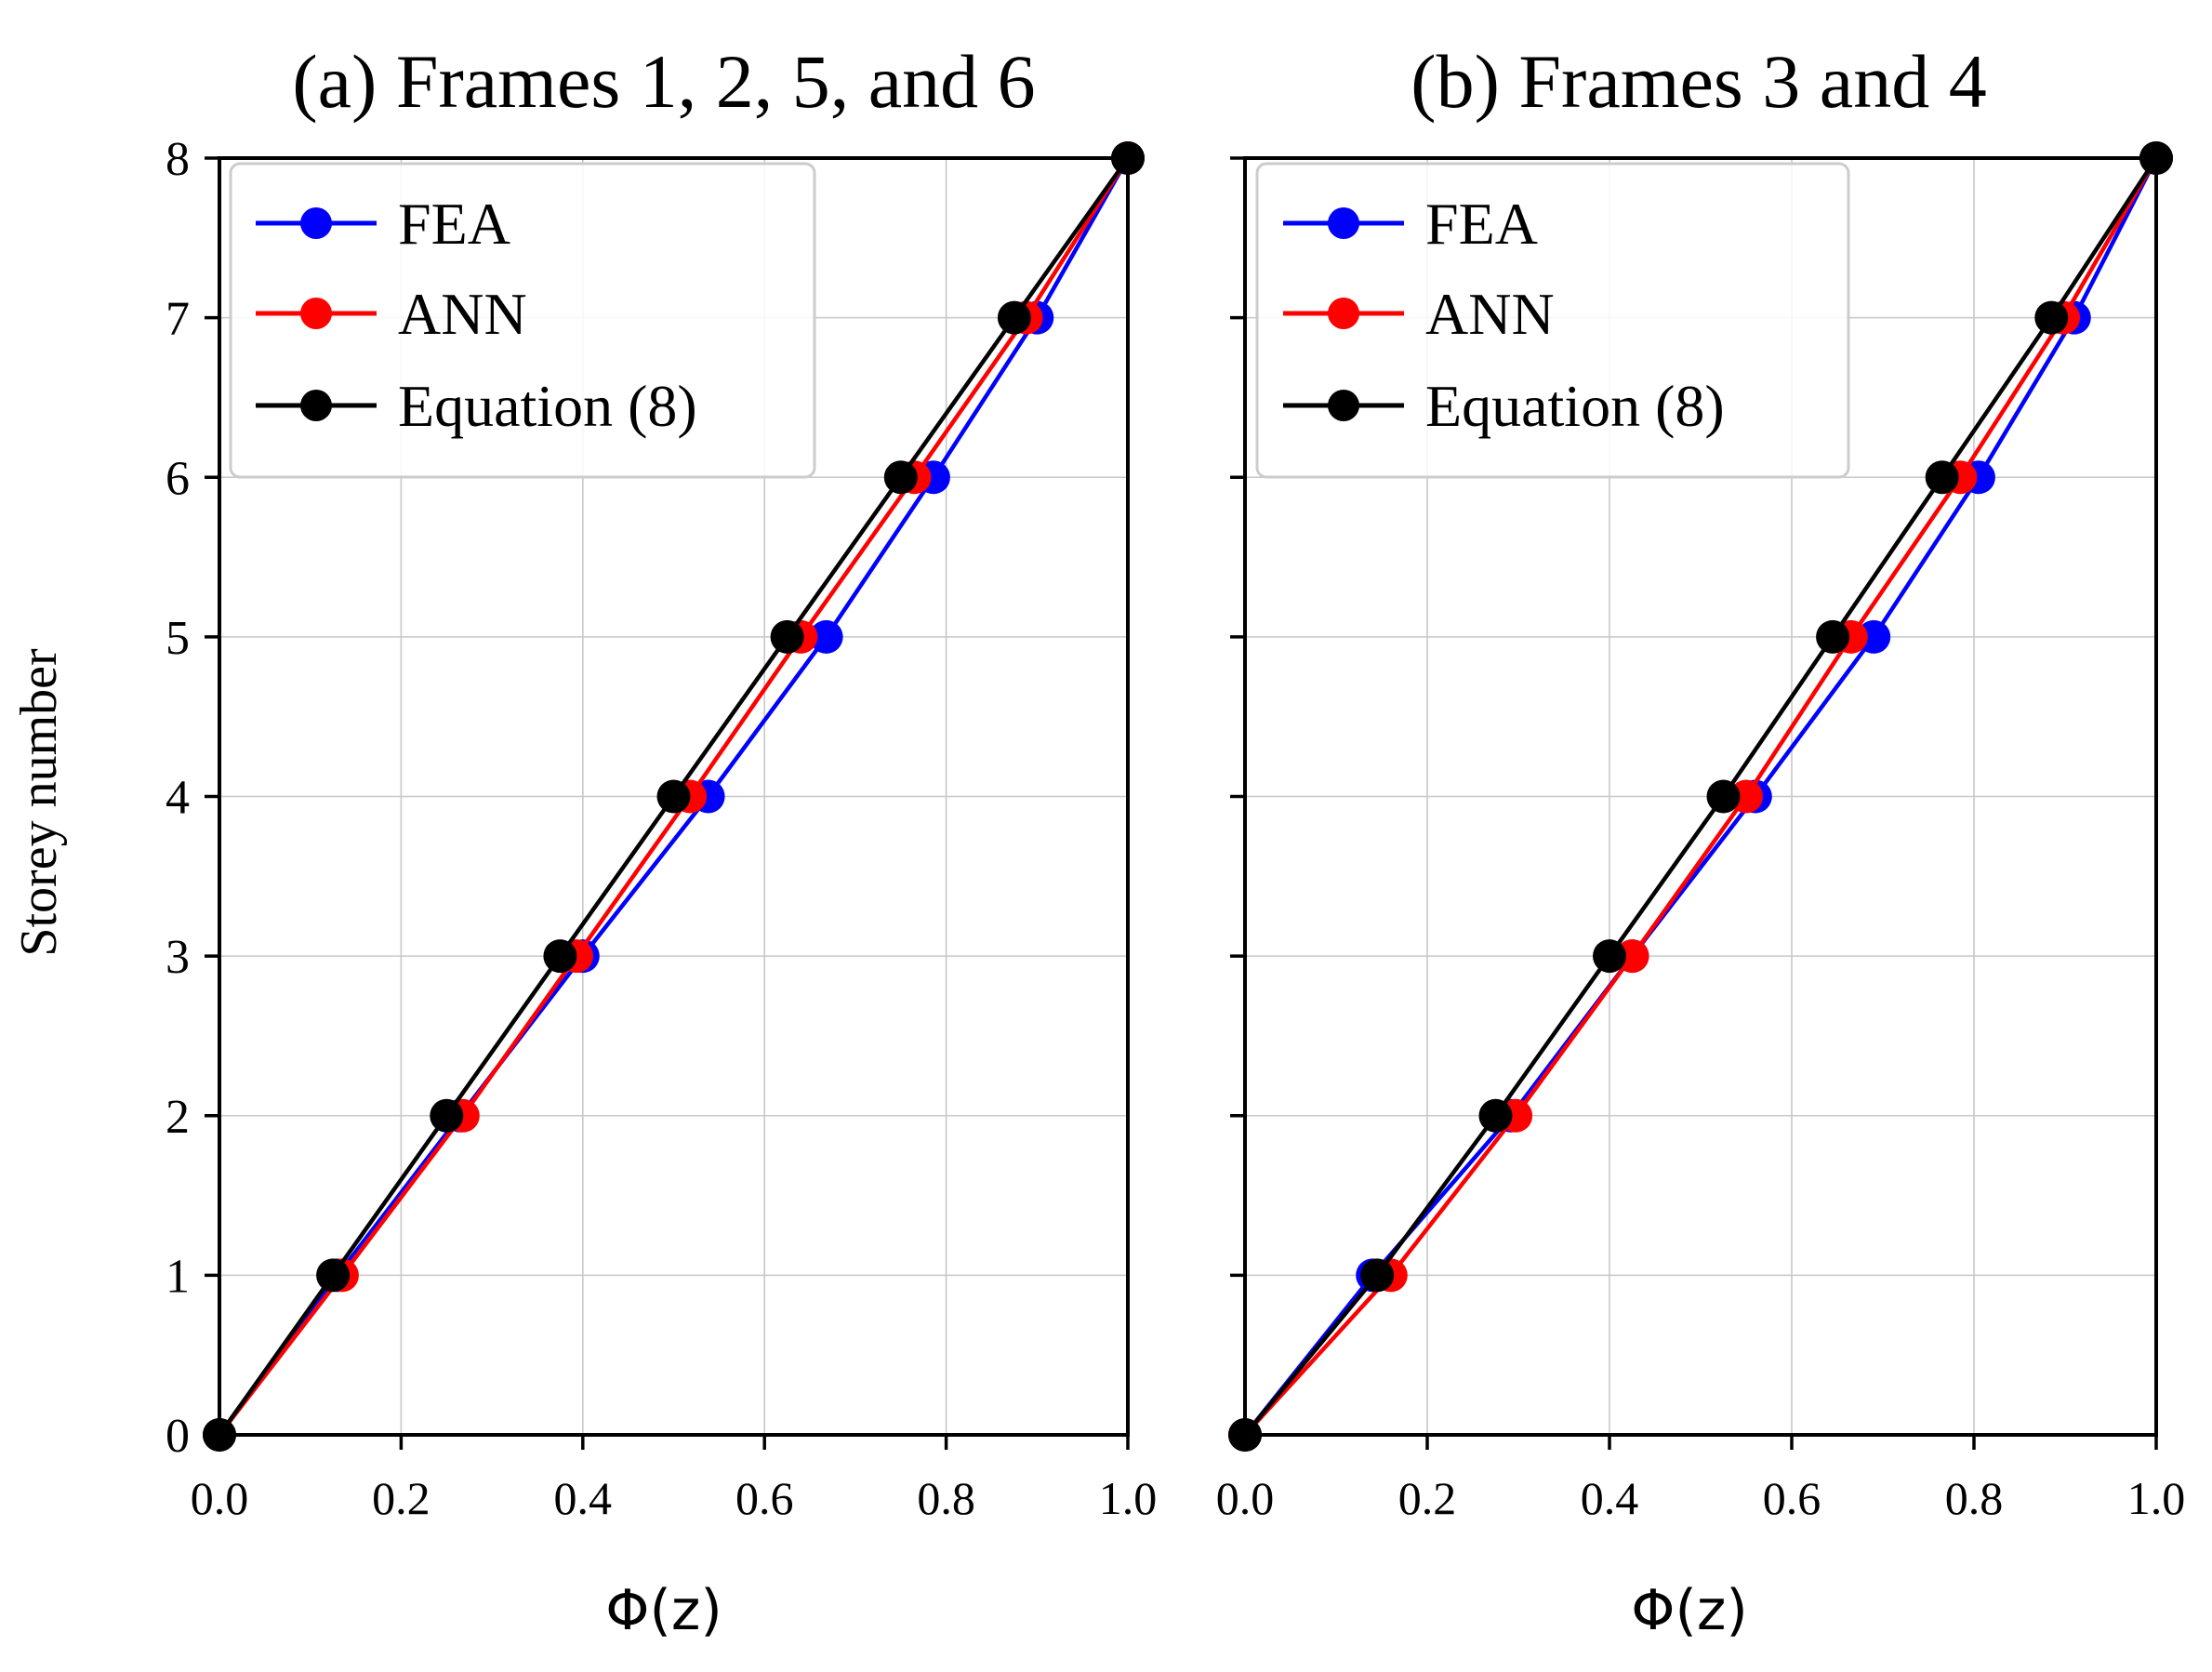 The image size is (2212, 1672). I want to click on panel-a-legend: FEA ANN Equation (8), so click(522, 320).